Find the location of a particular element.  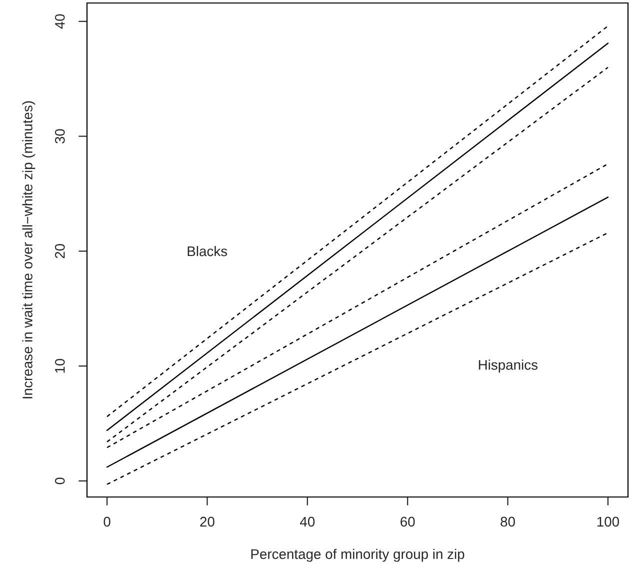

y-axis-title: Increase in wait time over all−white zip (minutes) is located at coordinates (29, 249).